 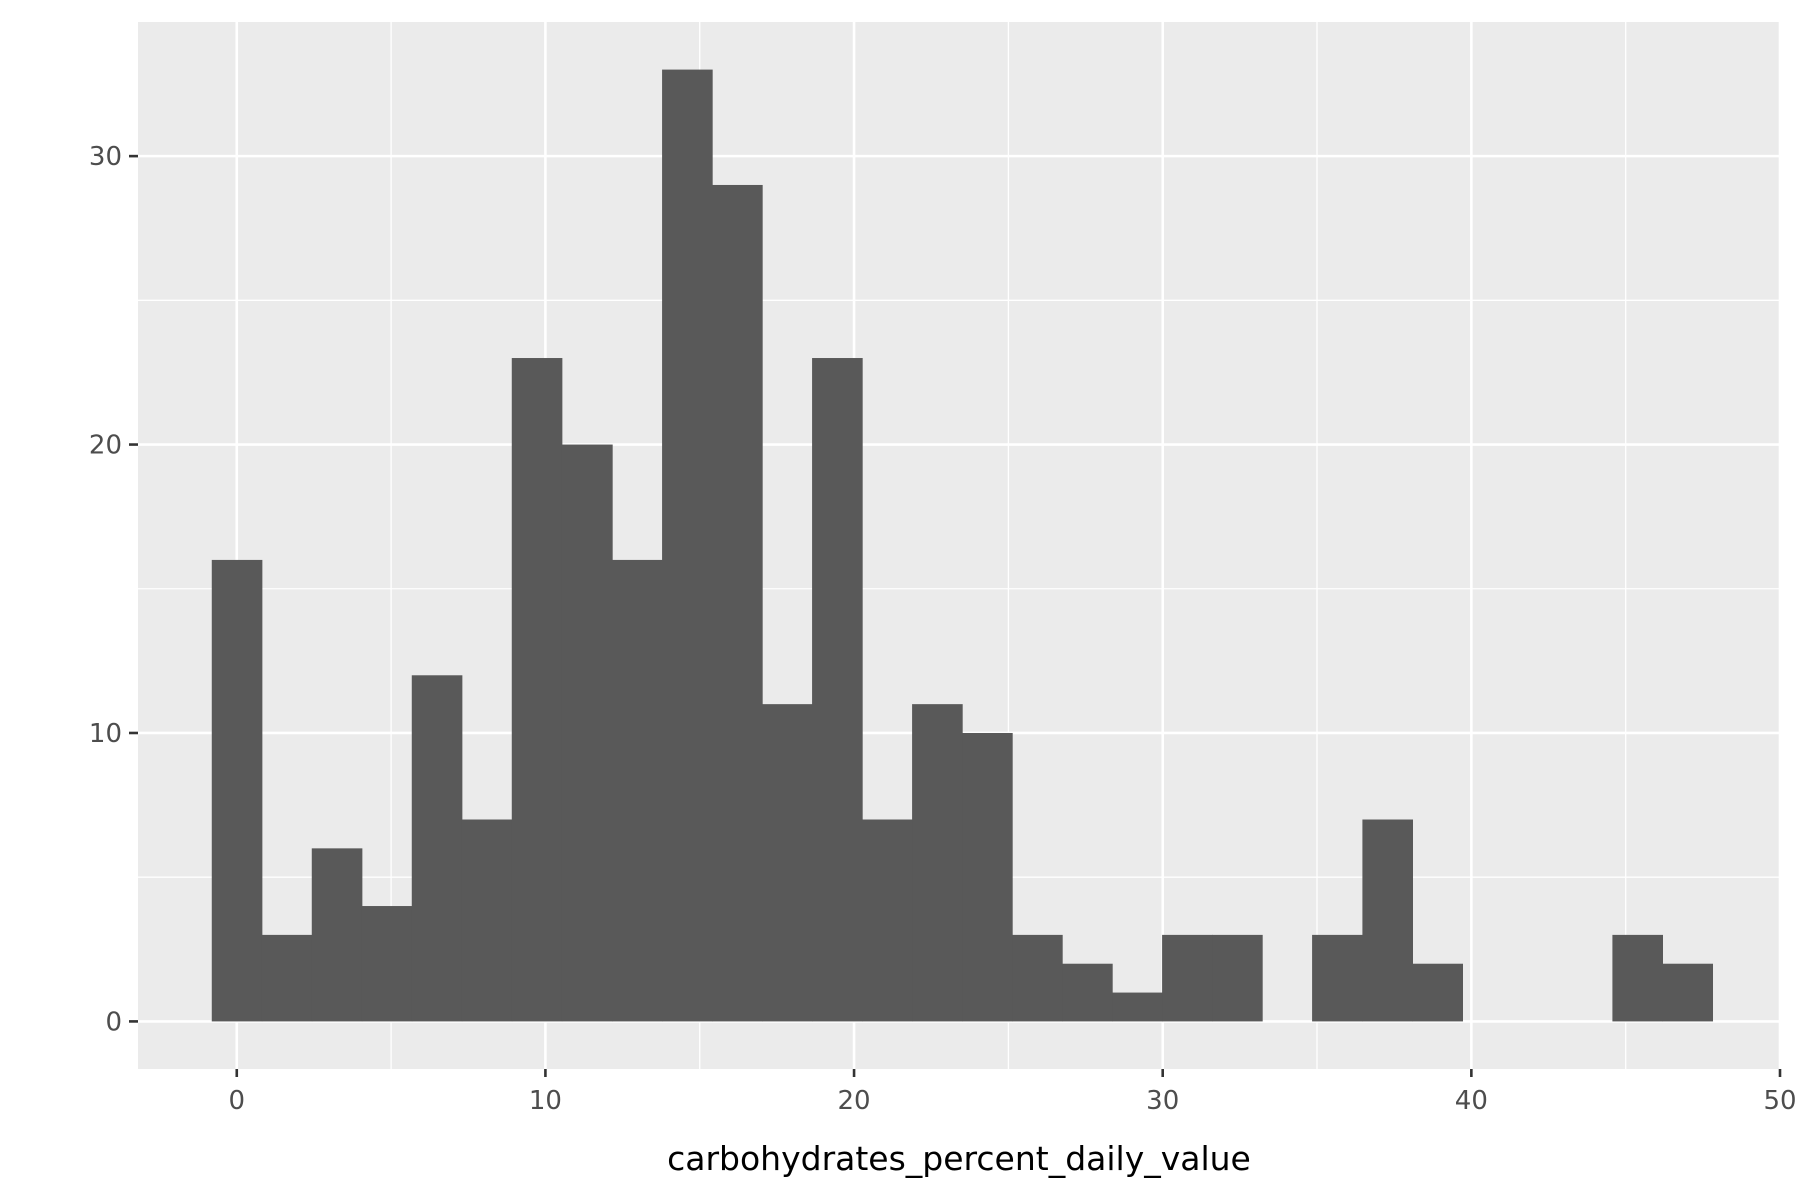 I want to click on x-axis: 0 10 20 30 40 50, so click(x=1012, y=1092).